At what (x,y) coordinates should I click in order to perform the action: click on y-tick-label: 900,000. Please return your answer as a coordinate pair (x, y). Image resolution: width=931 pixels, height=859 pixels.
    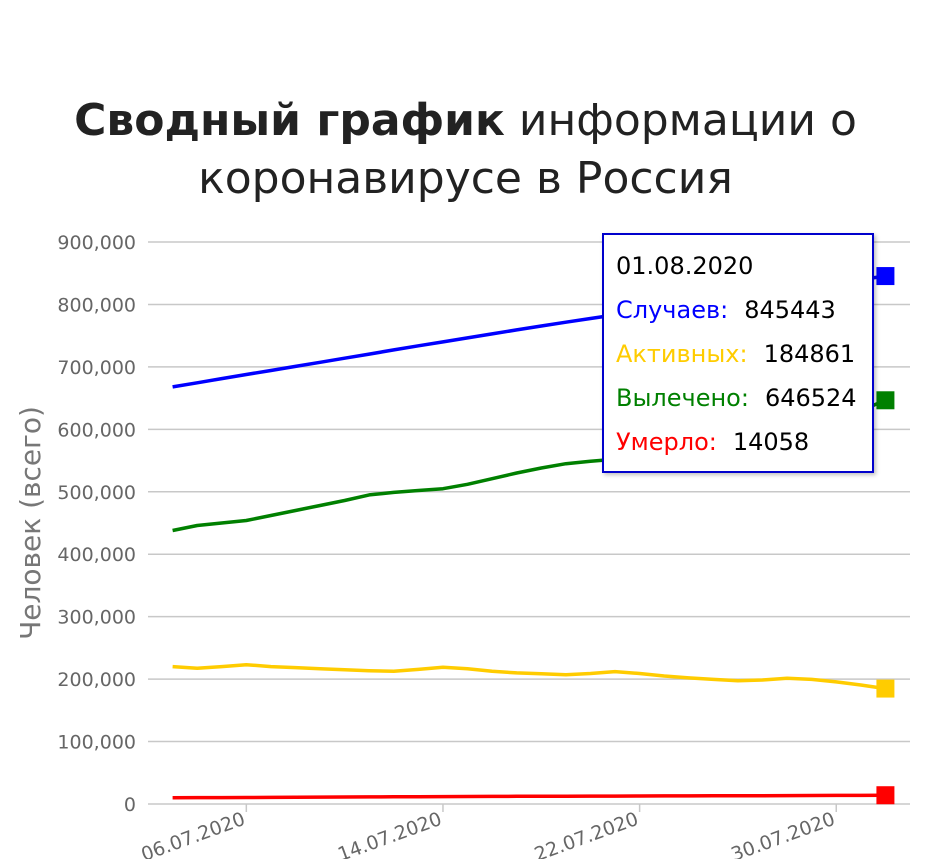
    Looking at the image, I should click on (96, 243).